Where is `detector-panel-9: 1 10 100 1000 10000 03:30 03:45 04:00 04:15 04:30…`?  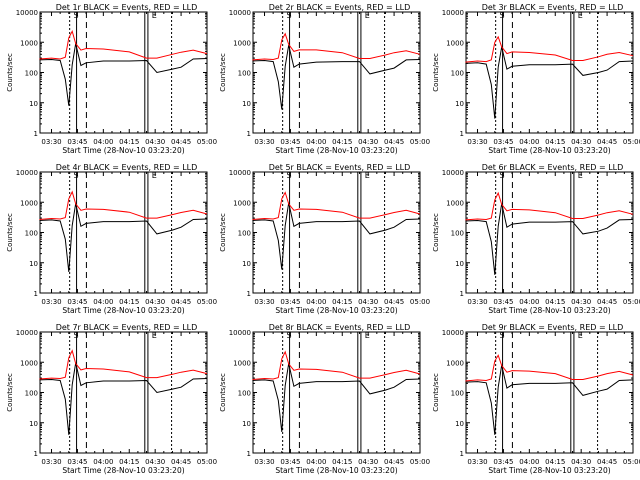 detector-panel-9: 1 10 100 1000 10000 03:30 03:45 04:00 04:15 04:30… is located at coordinates (536, 399).